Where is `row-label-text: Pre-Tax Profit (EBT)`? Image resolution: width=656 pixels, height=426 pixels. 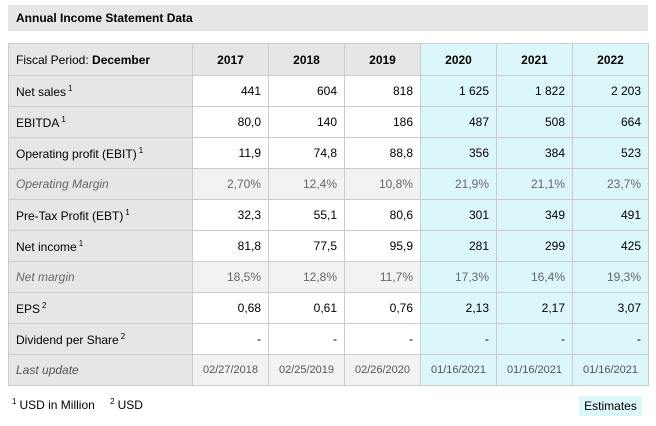
row-label-text: Pre-Tax Profit (EBT) is located at coordinates (70, 215).